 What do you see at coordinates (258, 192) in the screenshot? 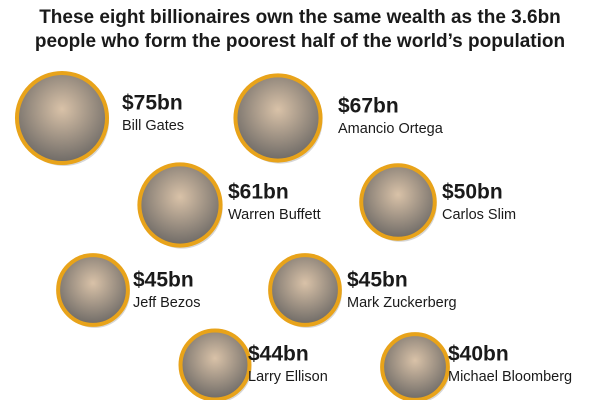
I see `wealth-label: $61bn` at bounding box center [258, 192].